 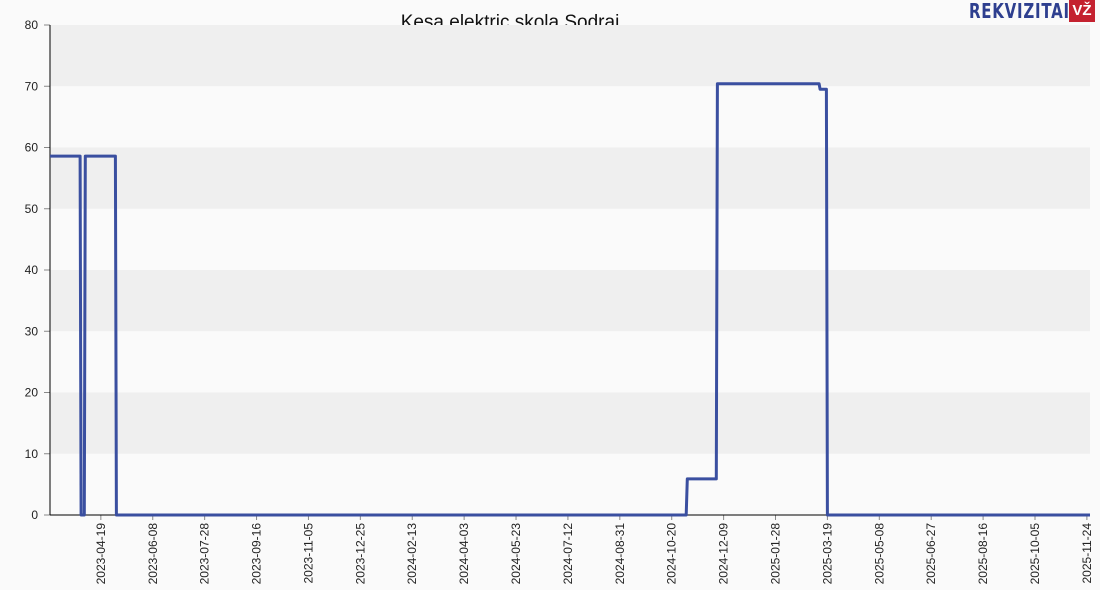 What do you see at coordinates (672, 554) in the screenshot?
I see `x-tick-label: 2024-10-20` at bounding box center [672, 554].